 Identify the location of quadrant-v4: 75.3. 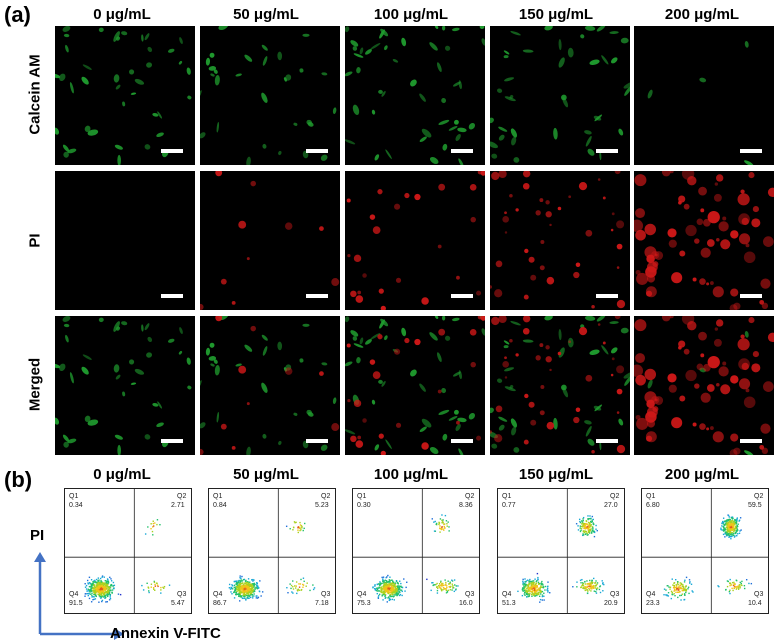
(364, 603).